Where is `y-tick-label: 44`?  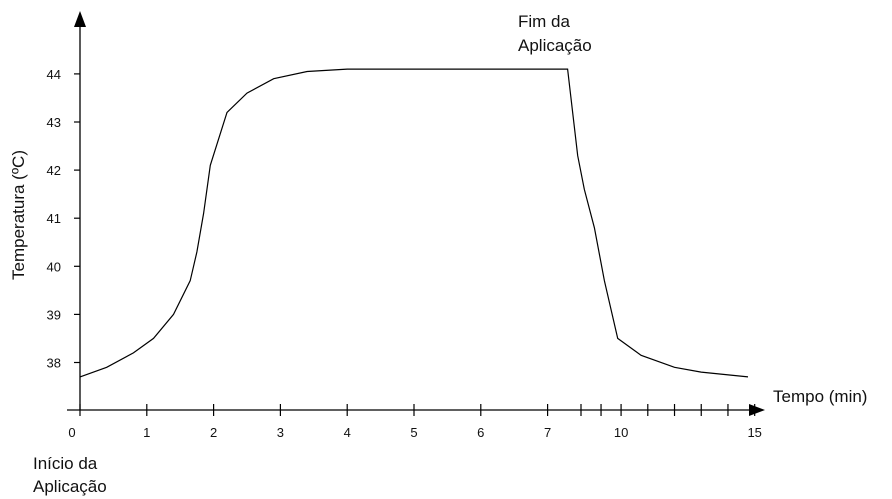
y-tick-label: 44 is located at coordinates (54, 74).